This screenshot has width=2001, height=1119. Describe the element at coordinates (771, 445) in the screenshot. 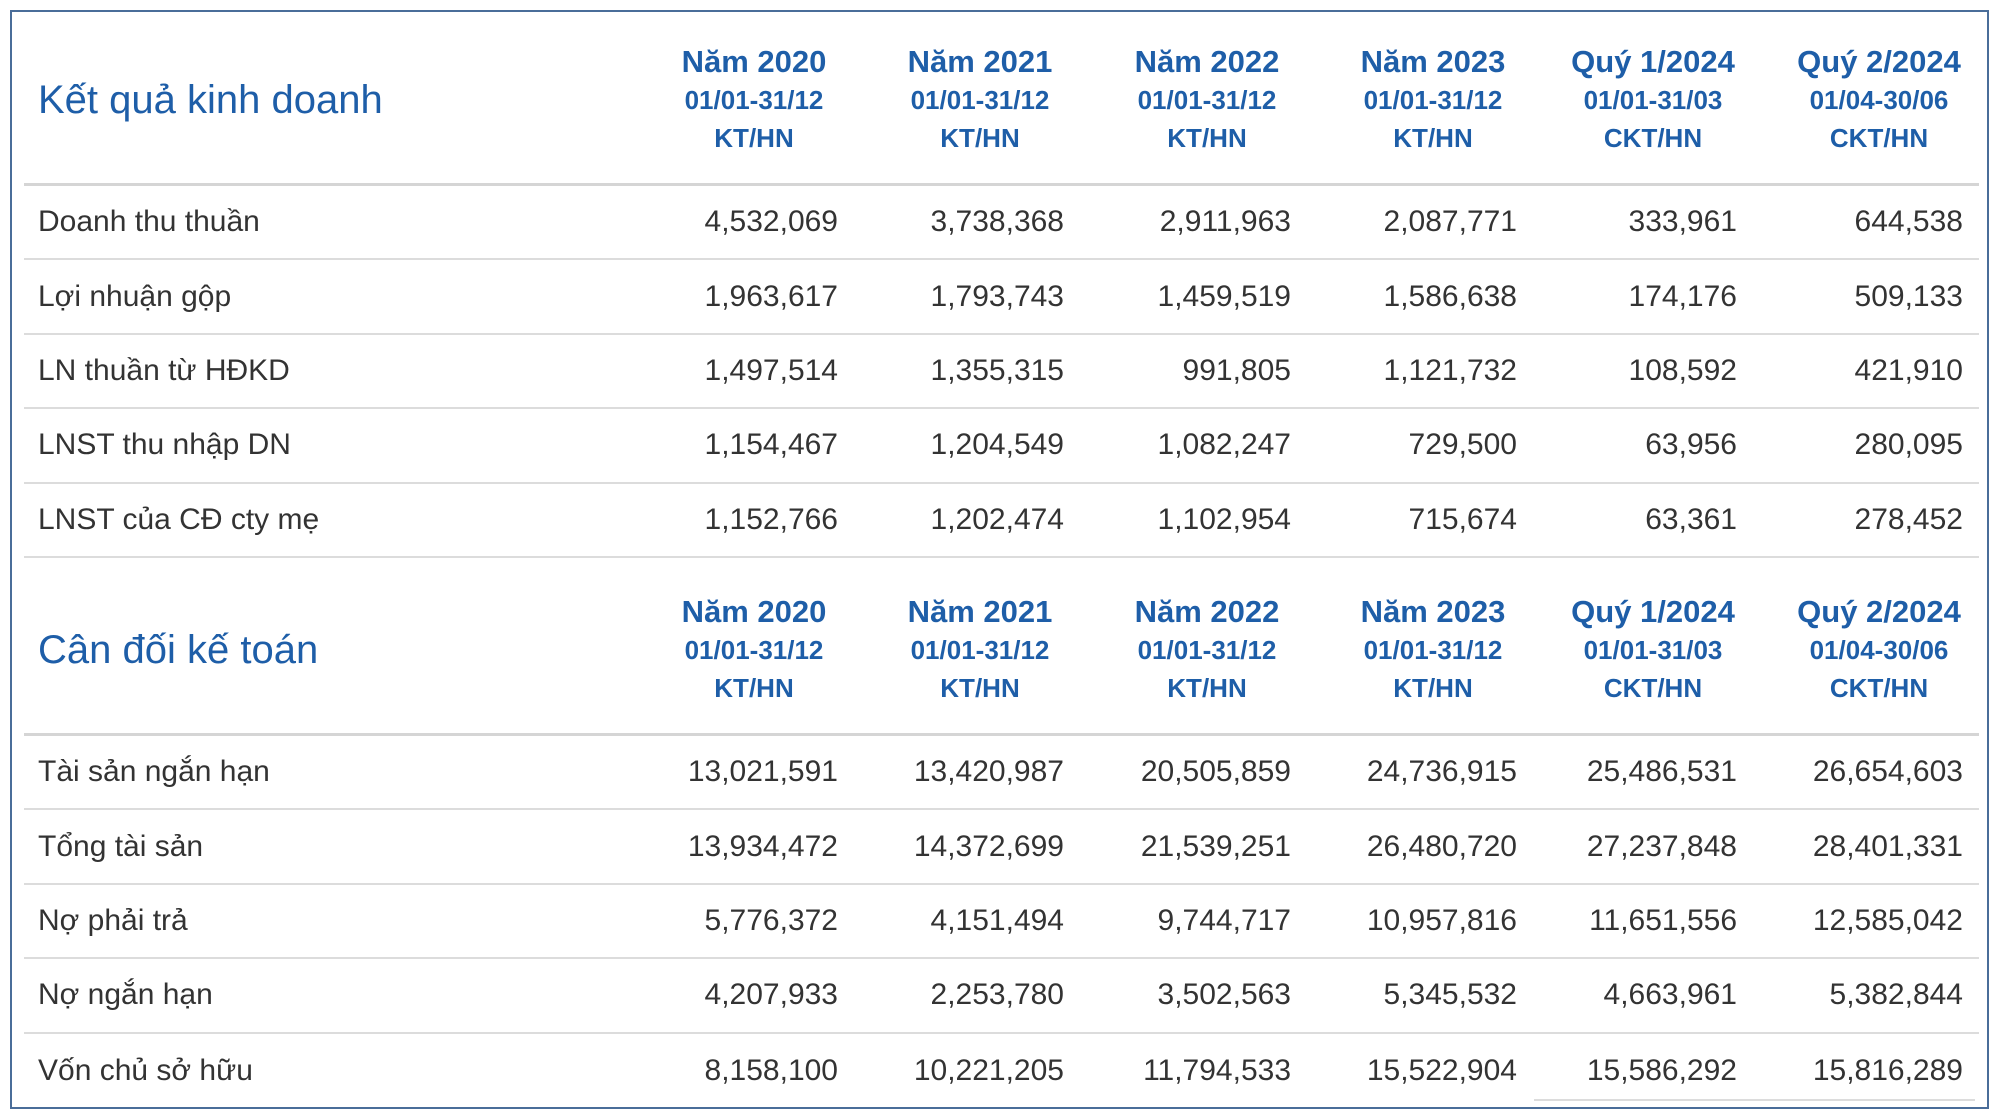

I see `table-cell: 1,154,467` at that location.